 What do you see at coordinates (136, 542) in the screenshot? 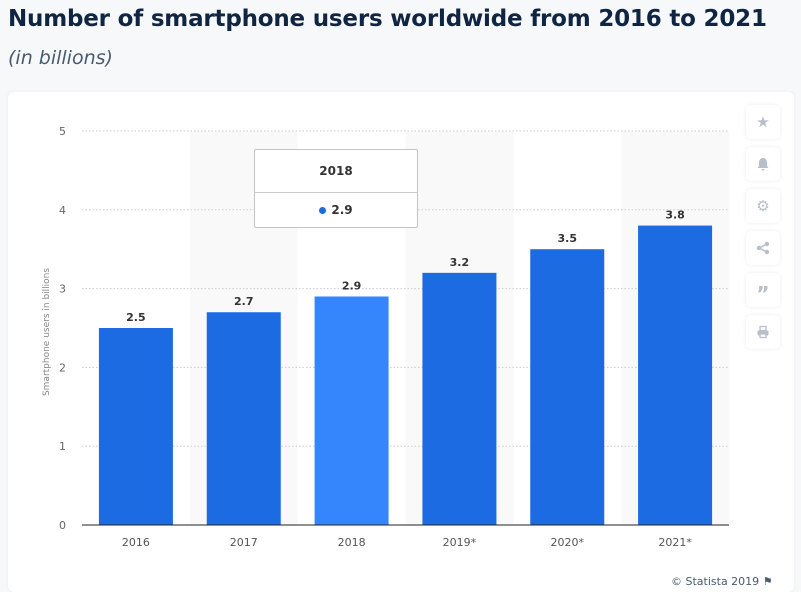
I see `x-tick-label: 2016` at bounding box center [136, 542].